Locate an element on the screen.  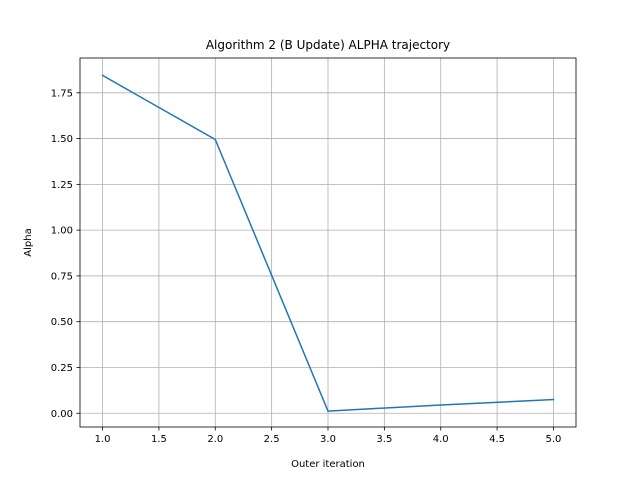
y-tick-label: 1.00 is located at coordinates (62, 231).